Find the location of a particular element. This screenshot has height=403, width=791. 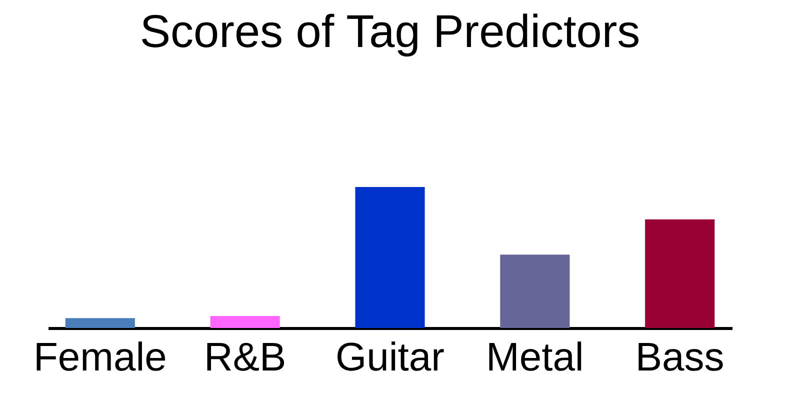

x-tick-label: R&B is located at coordinates (245, 358).